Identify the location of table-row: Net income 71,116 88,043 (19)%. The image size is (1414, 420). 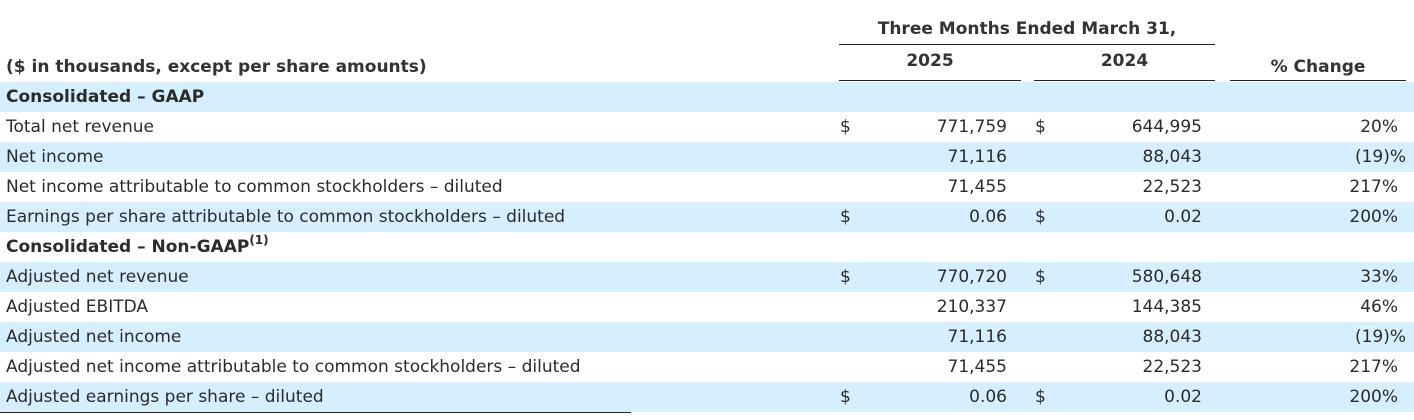
(707, 157).